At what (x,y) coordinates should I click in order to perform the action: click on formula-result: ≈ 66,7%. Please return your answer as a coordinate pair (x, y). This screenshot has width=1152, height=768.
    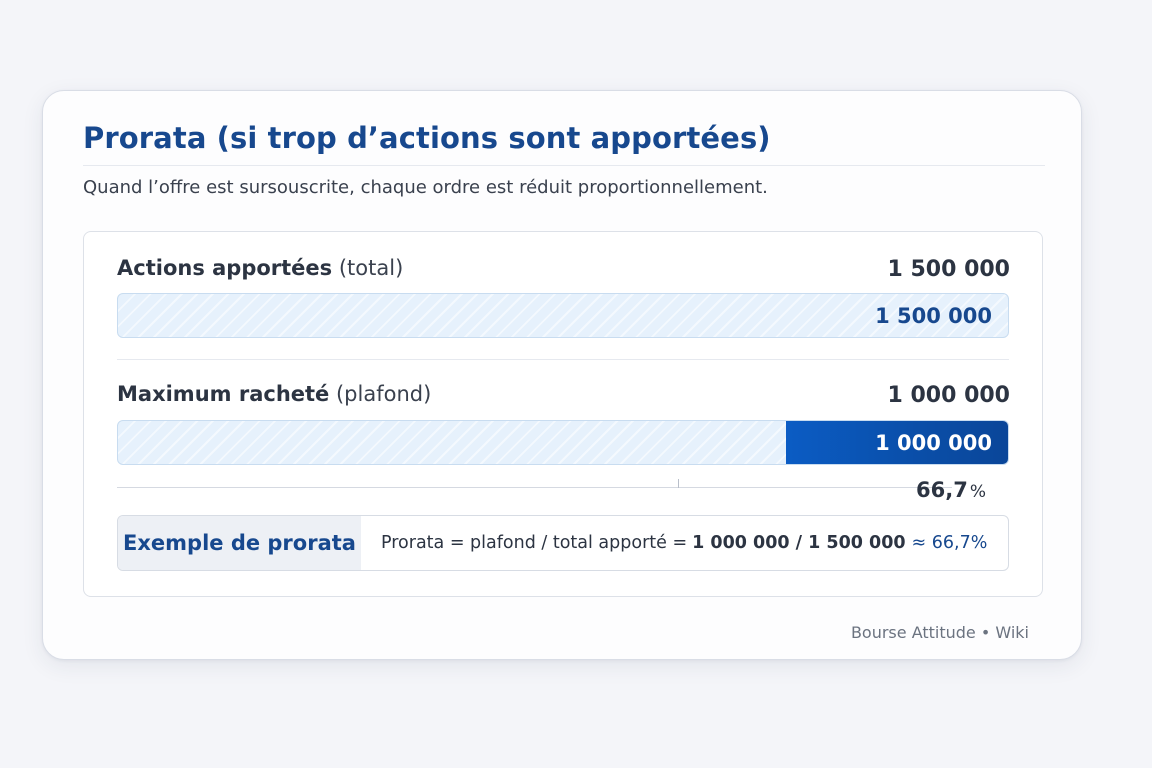
    Looking at the image, I should click on (949, 543).